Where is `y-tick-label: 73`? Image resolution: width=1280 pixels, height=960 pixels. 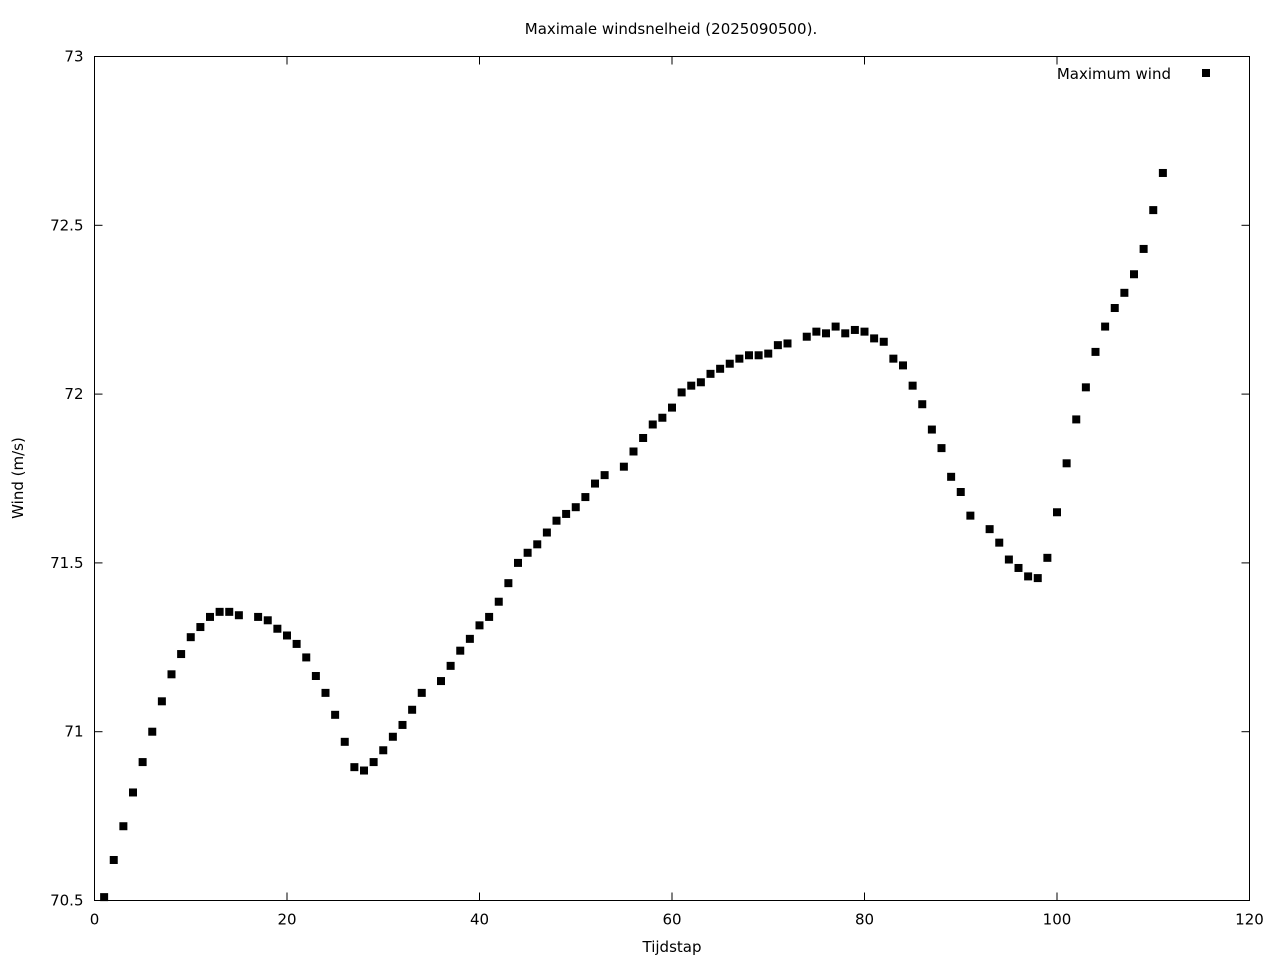 y-tick-label: 73 is located at coordinates (73, 57).